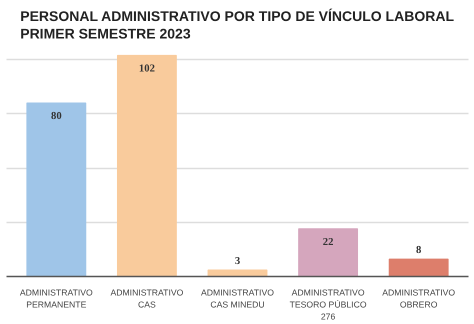 The width and height of the screenshot is (474, 324). Describe the element at coordinates (328, 242) in the screenshot. I see `data-label: 22` at that location.